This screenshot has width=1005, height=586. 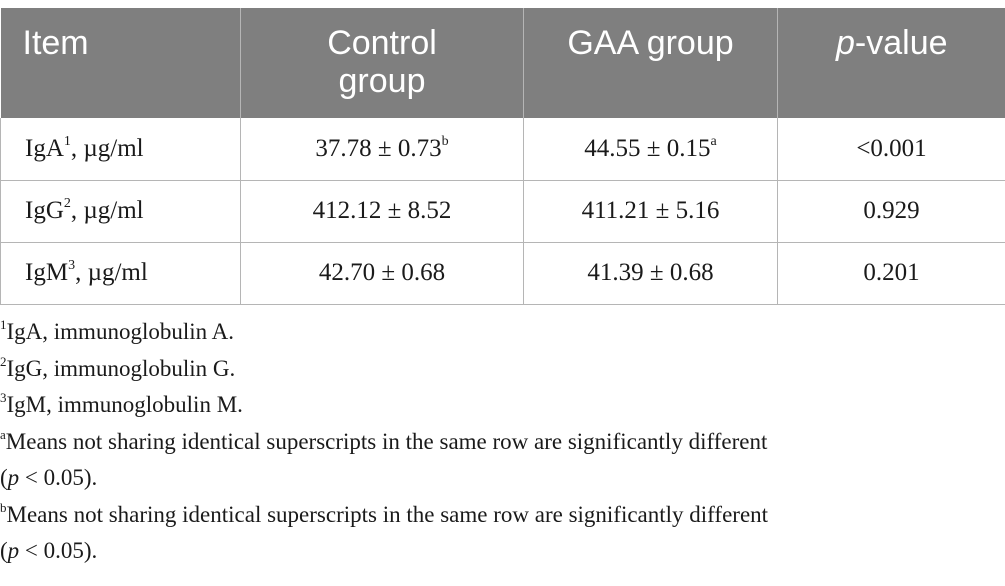 I want to click on cell-gaa: 411.21 ± 5.16, so click(x=650, y=211).